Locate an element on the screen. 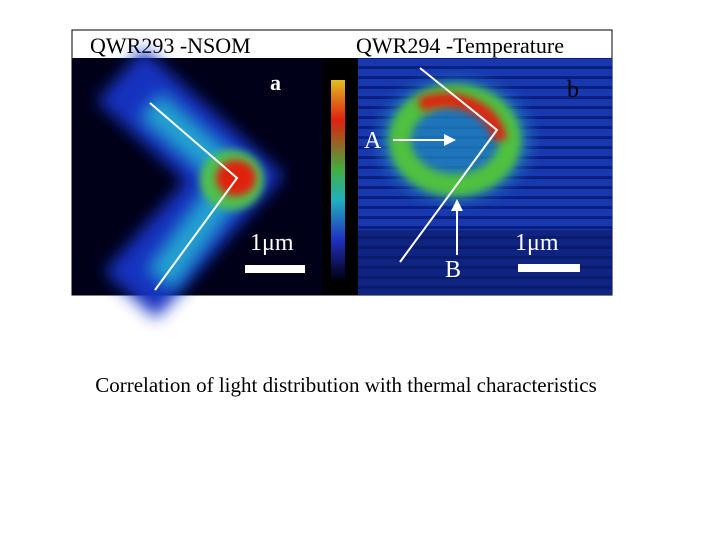 The image size is (720, 540). marker-label: B is located at coordinates (453, 270).